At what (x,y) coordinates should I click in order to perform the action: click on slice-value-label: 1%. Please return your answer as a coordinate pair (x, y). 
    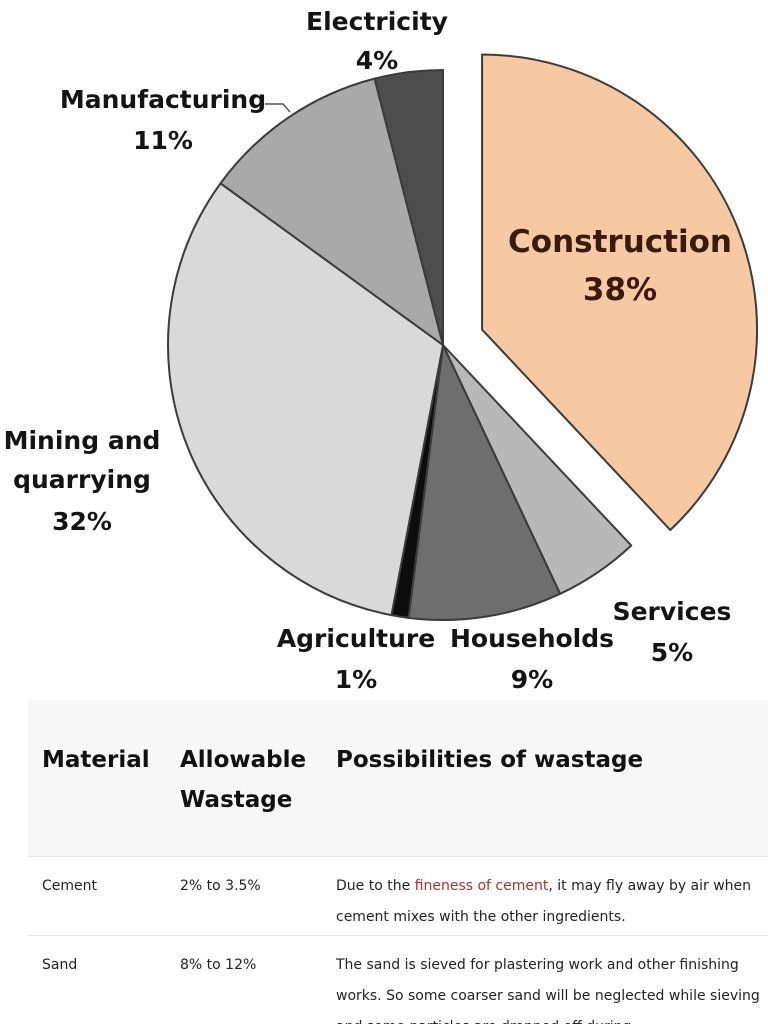
    Looking at the image, I should click on (356, 679).